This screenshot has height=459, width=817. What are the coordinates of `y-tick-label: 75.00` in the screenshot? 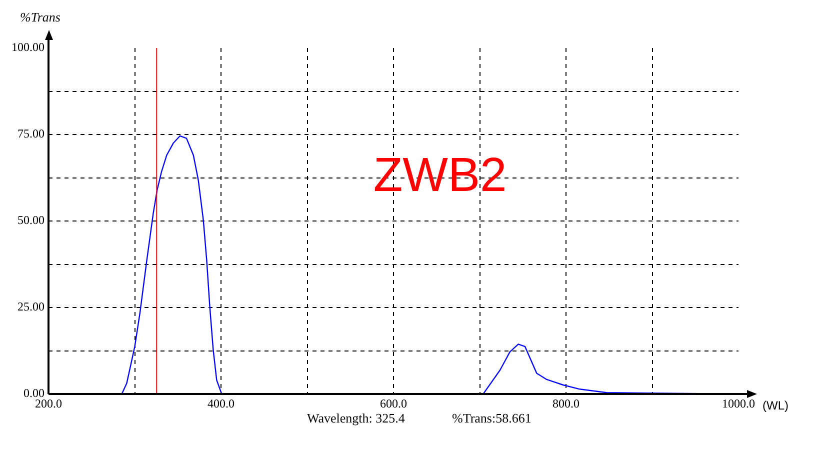 It's located at (31, 133).